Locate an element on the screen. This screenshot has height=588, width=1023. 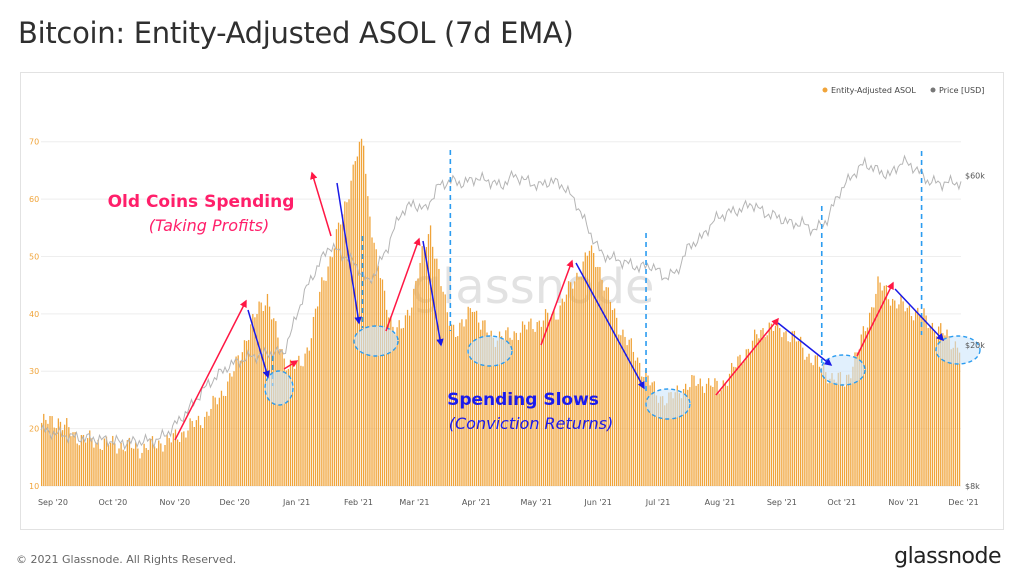
down-arrow is located at coordinates (805, 344).